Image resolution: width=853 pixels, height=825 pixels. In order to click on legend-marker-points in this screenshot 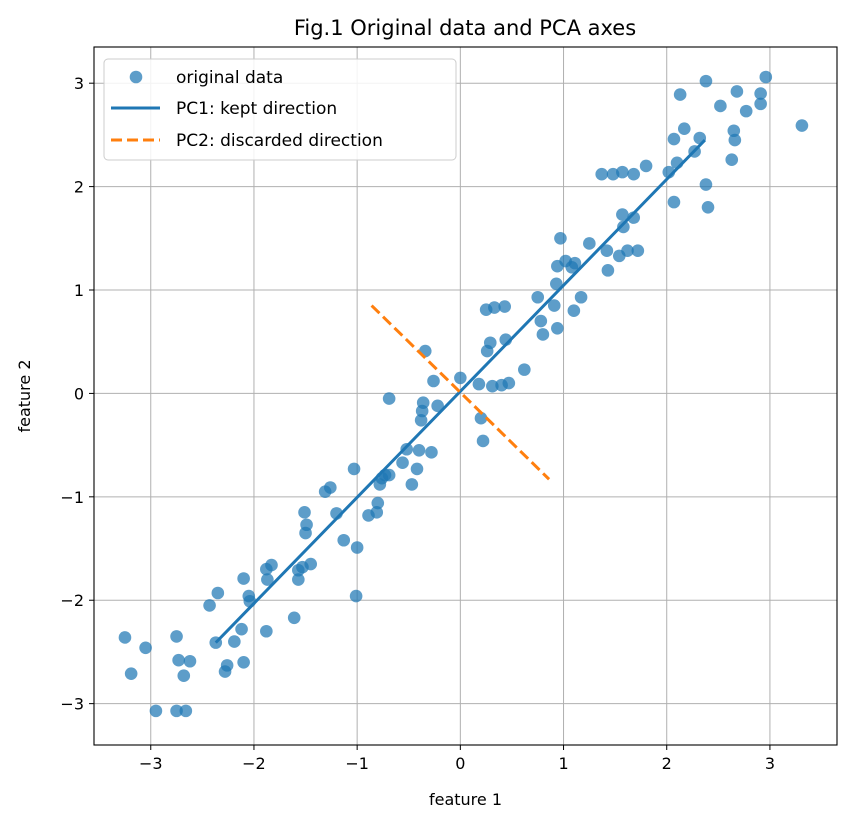, I will do `click(136, 77)`.